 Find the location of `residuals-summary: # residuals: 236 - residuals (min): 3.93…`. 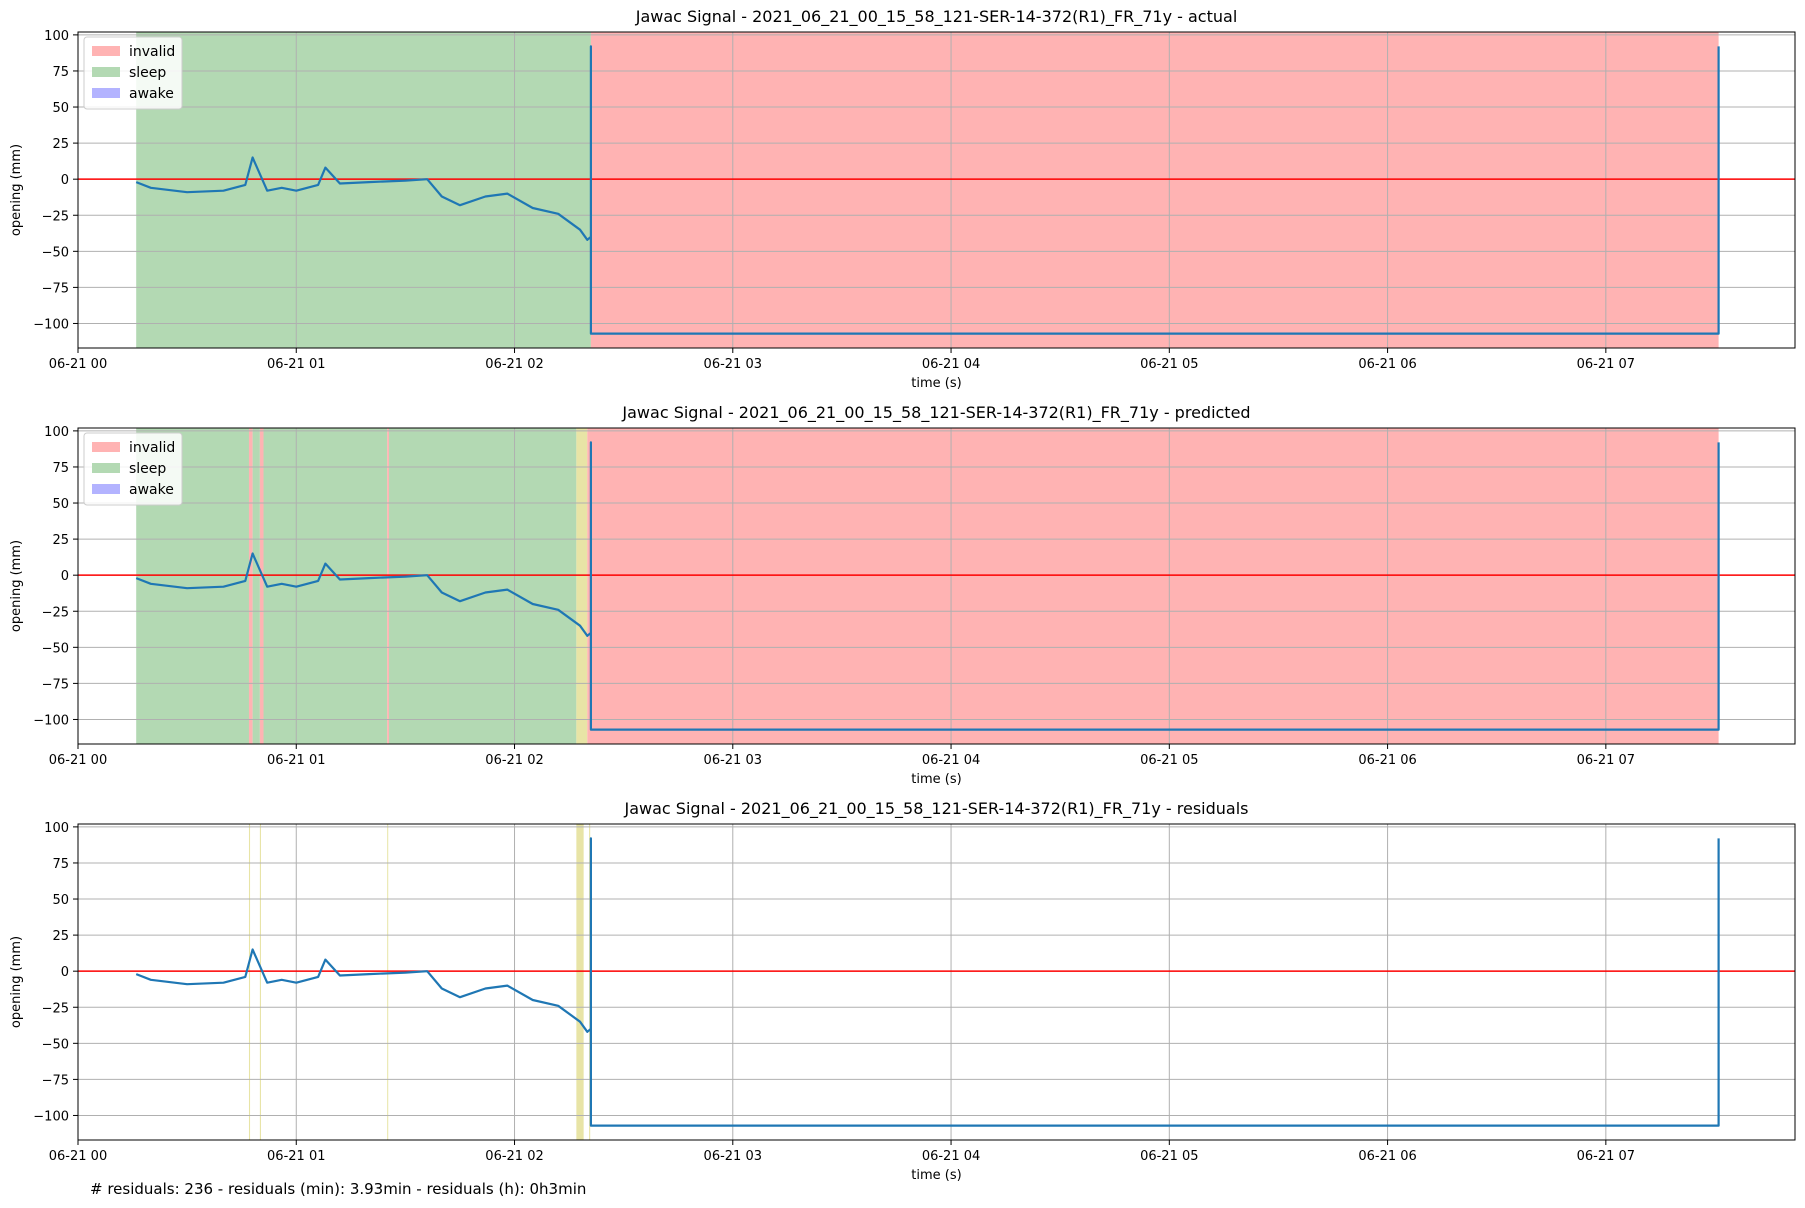

residuals-summary: # residuals: 236 - residuals (min): 3.93… is located at coordinates (338, 1189).